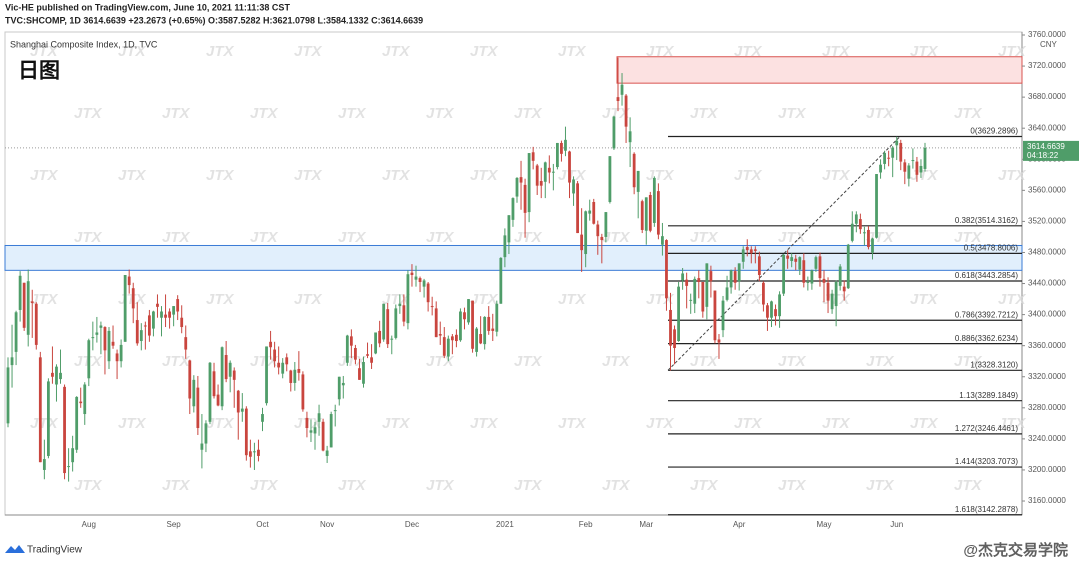 This screenshot has width=1080, height=569. Describe the element at coordinates (84, 44) in the screenshot. I see `chart-title: Shanghai Composite Index, 1D, TVC` at that location.